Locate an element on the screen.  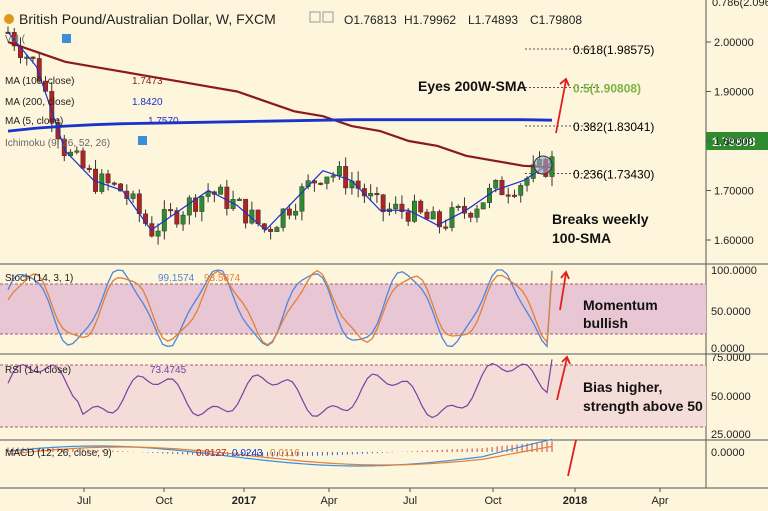
annotation-breaks-1: Breaks weekly is located at coordinates (600, 219).